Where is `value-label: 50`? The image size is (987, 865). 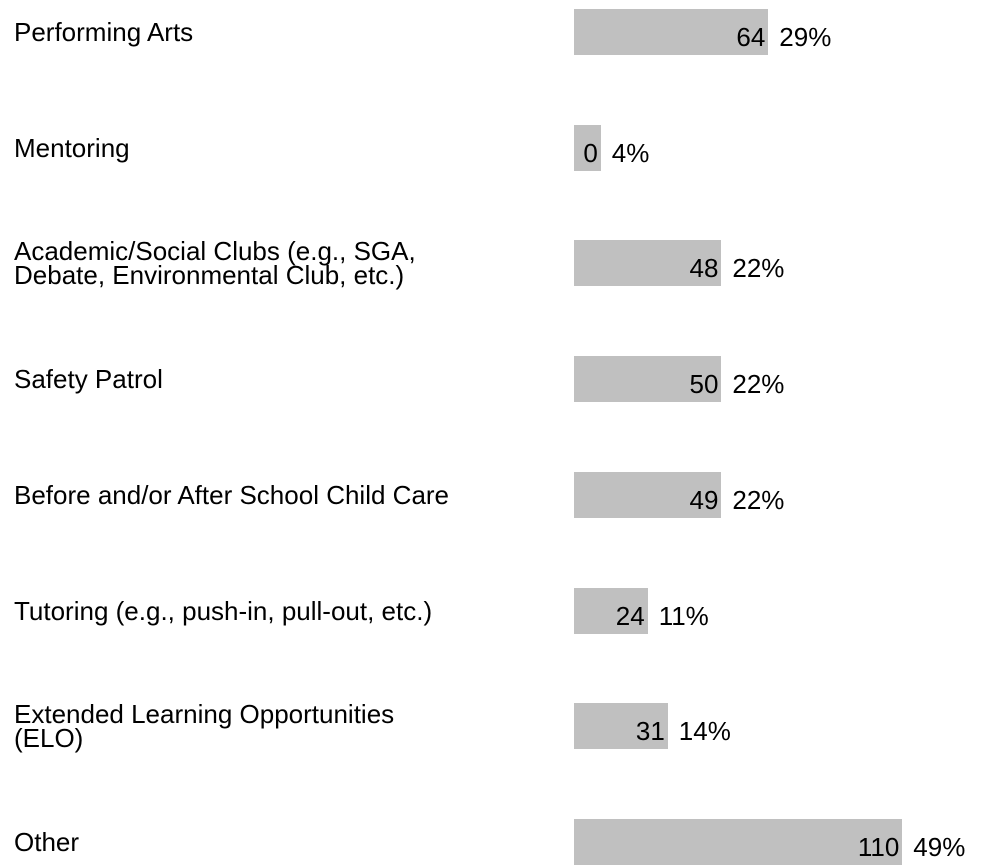
value-label: 50 is located at coordinates (704, 384).